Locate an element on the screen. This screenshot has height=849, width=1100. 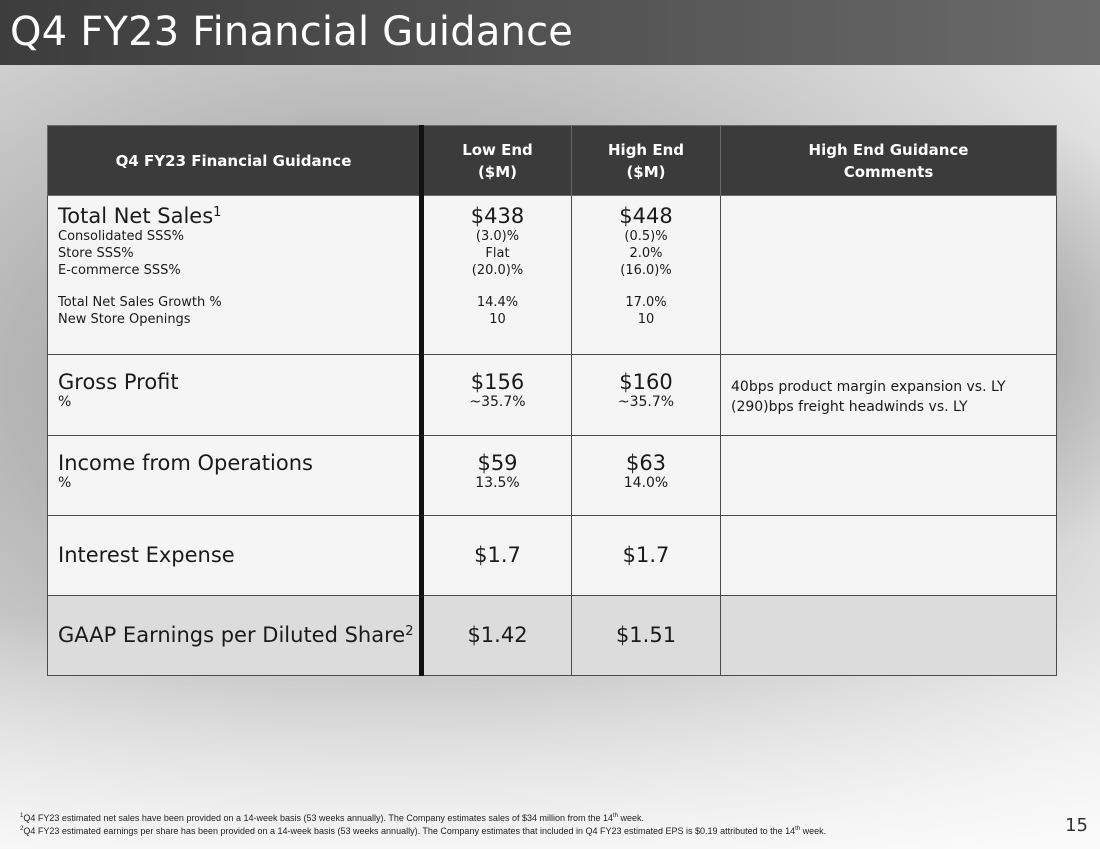
ecommerce-sss-high: (16.0)% is located at coordinates (646, 271).